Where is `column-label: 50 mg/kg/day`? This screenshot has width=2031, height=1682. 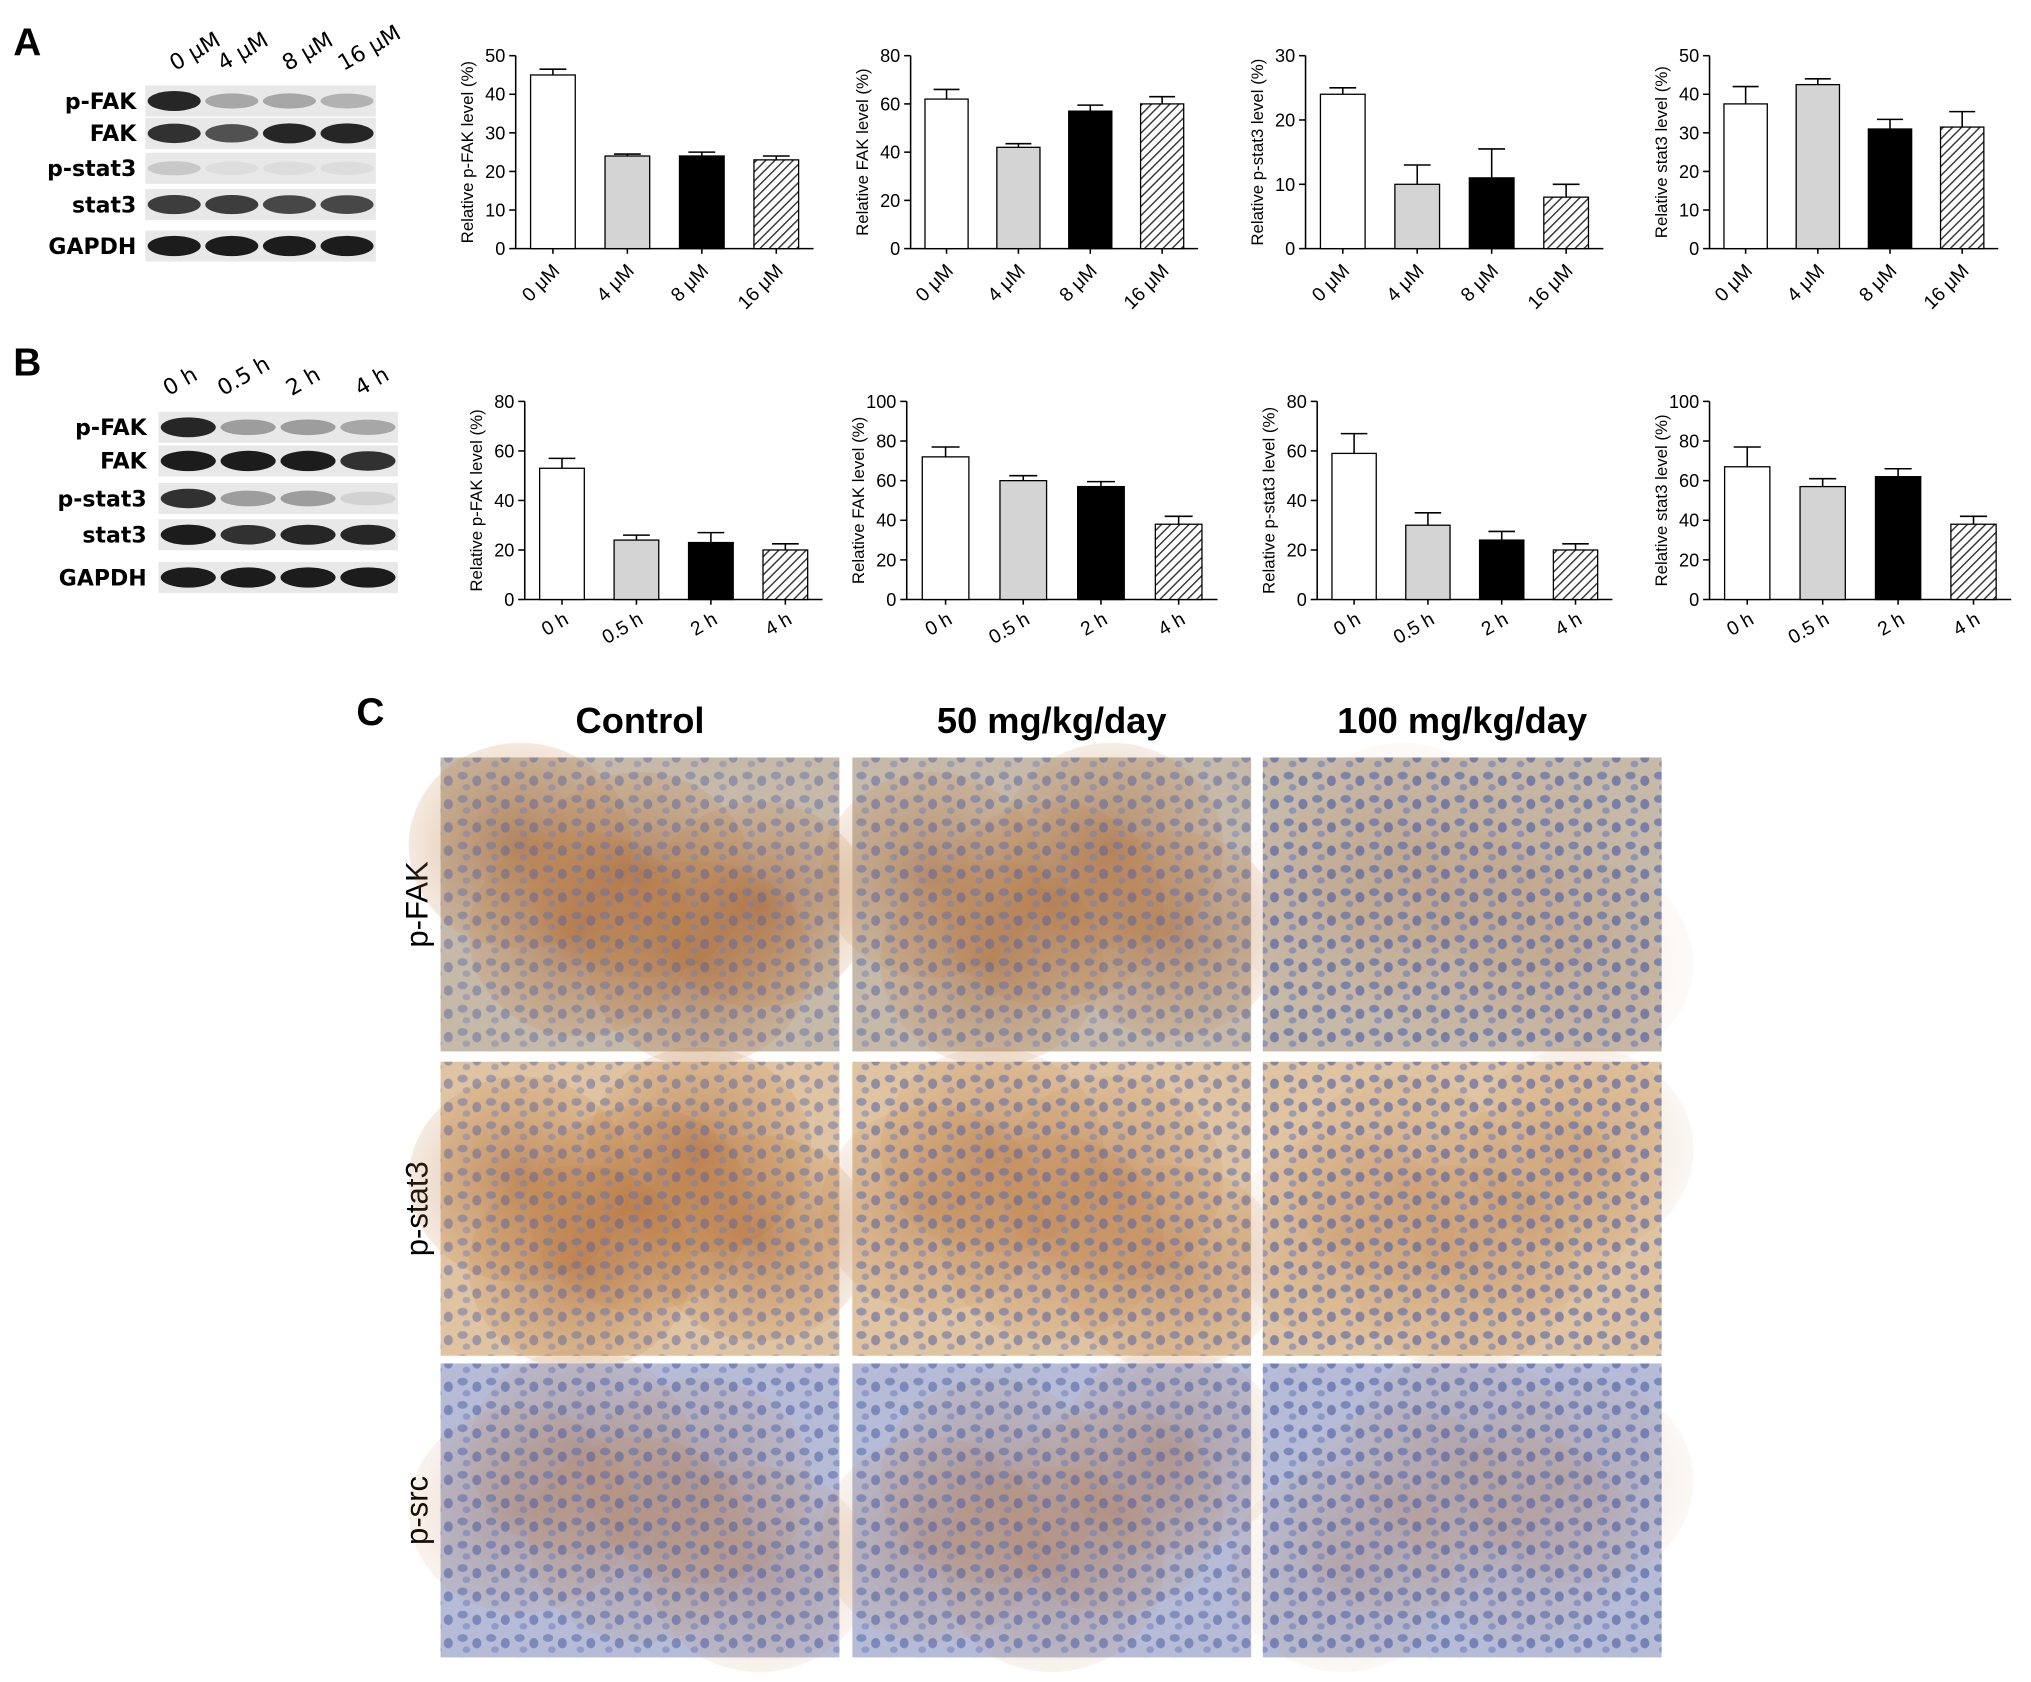 column-label: 50 mg/kg/day is located at coordinates (1052, 720).